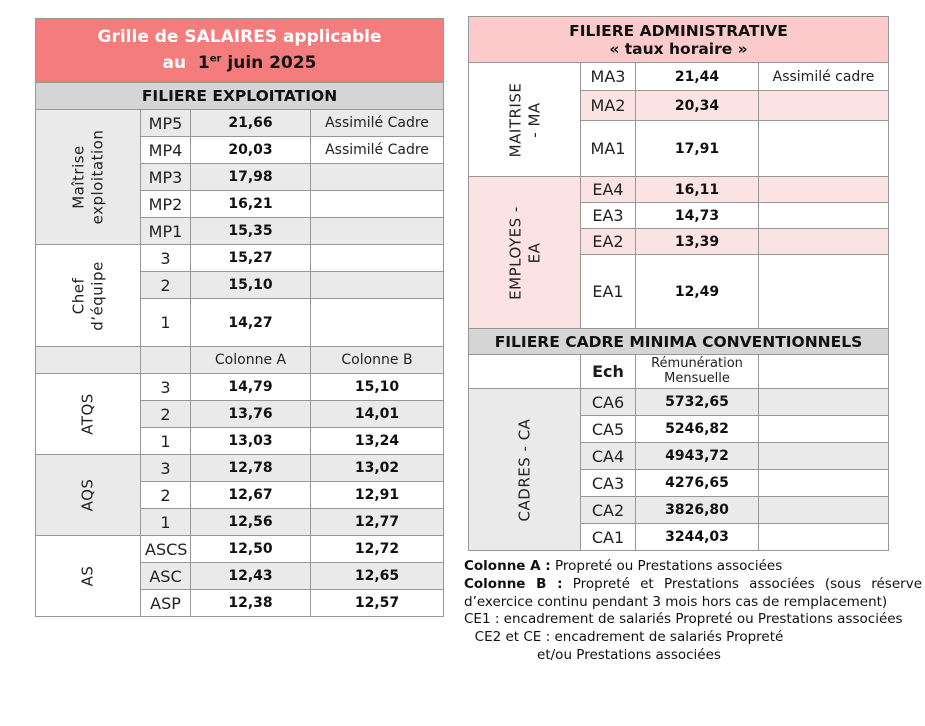  What do you see at coordinates (697, 510) in the screenshot?
I see `value-cell: 3826,80` at bounding box center [697, 510].